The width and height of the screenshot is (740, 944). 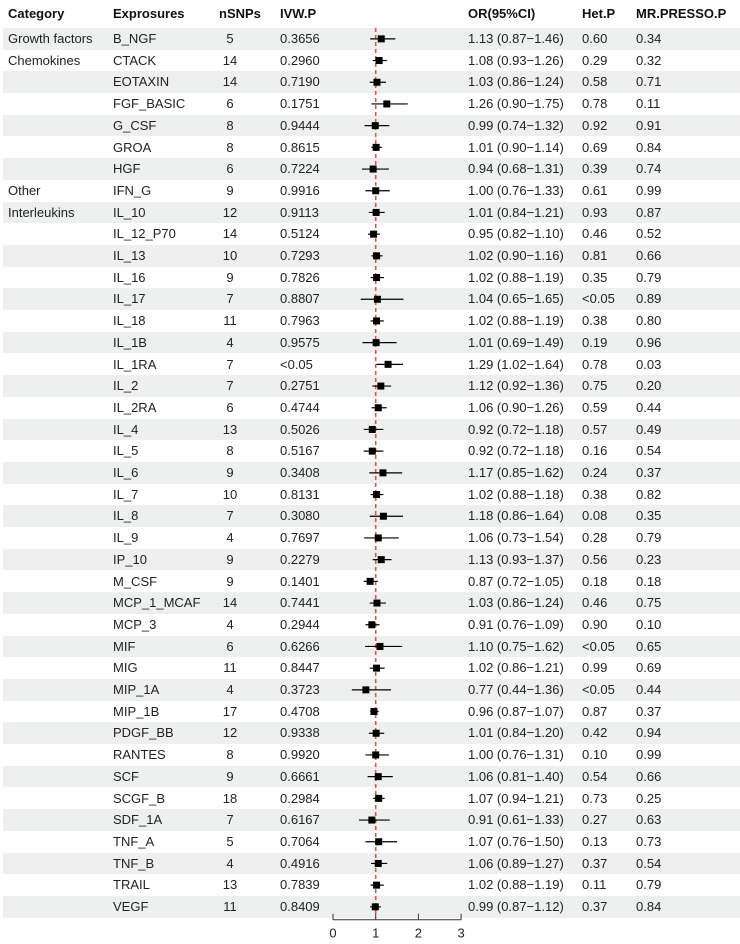 What do you see at coordinates (129, 321) in the screenshot?
I see `exposure-cell: IL_18` at bounding box center [129, 321].